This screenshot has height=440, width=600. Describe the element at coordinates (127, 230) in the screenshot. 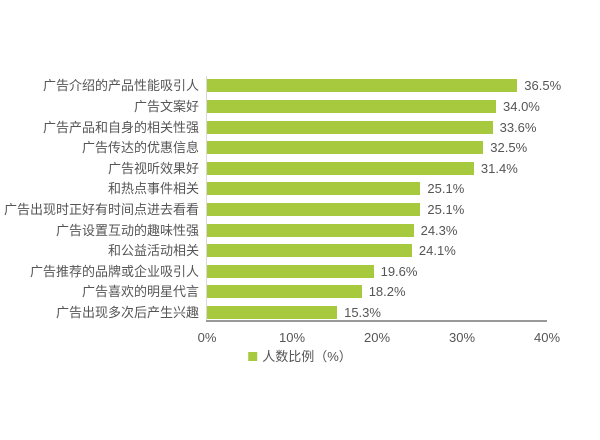

I see `category-label: 广告设置互动的趣味性强` at that location.